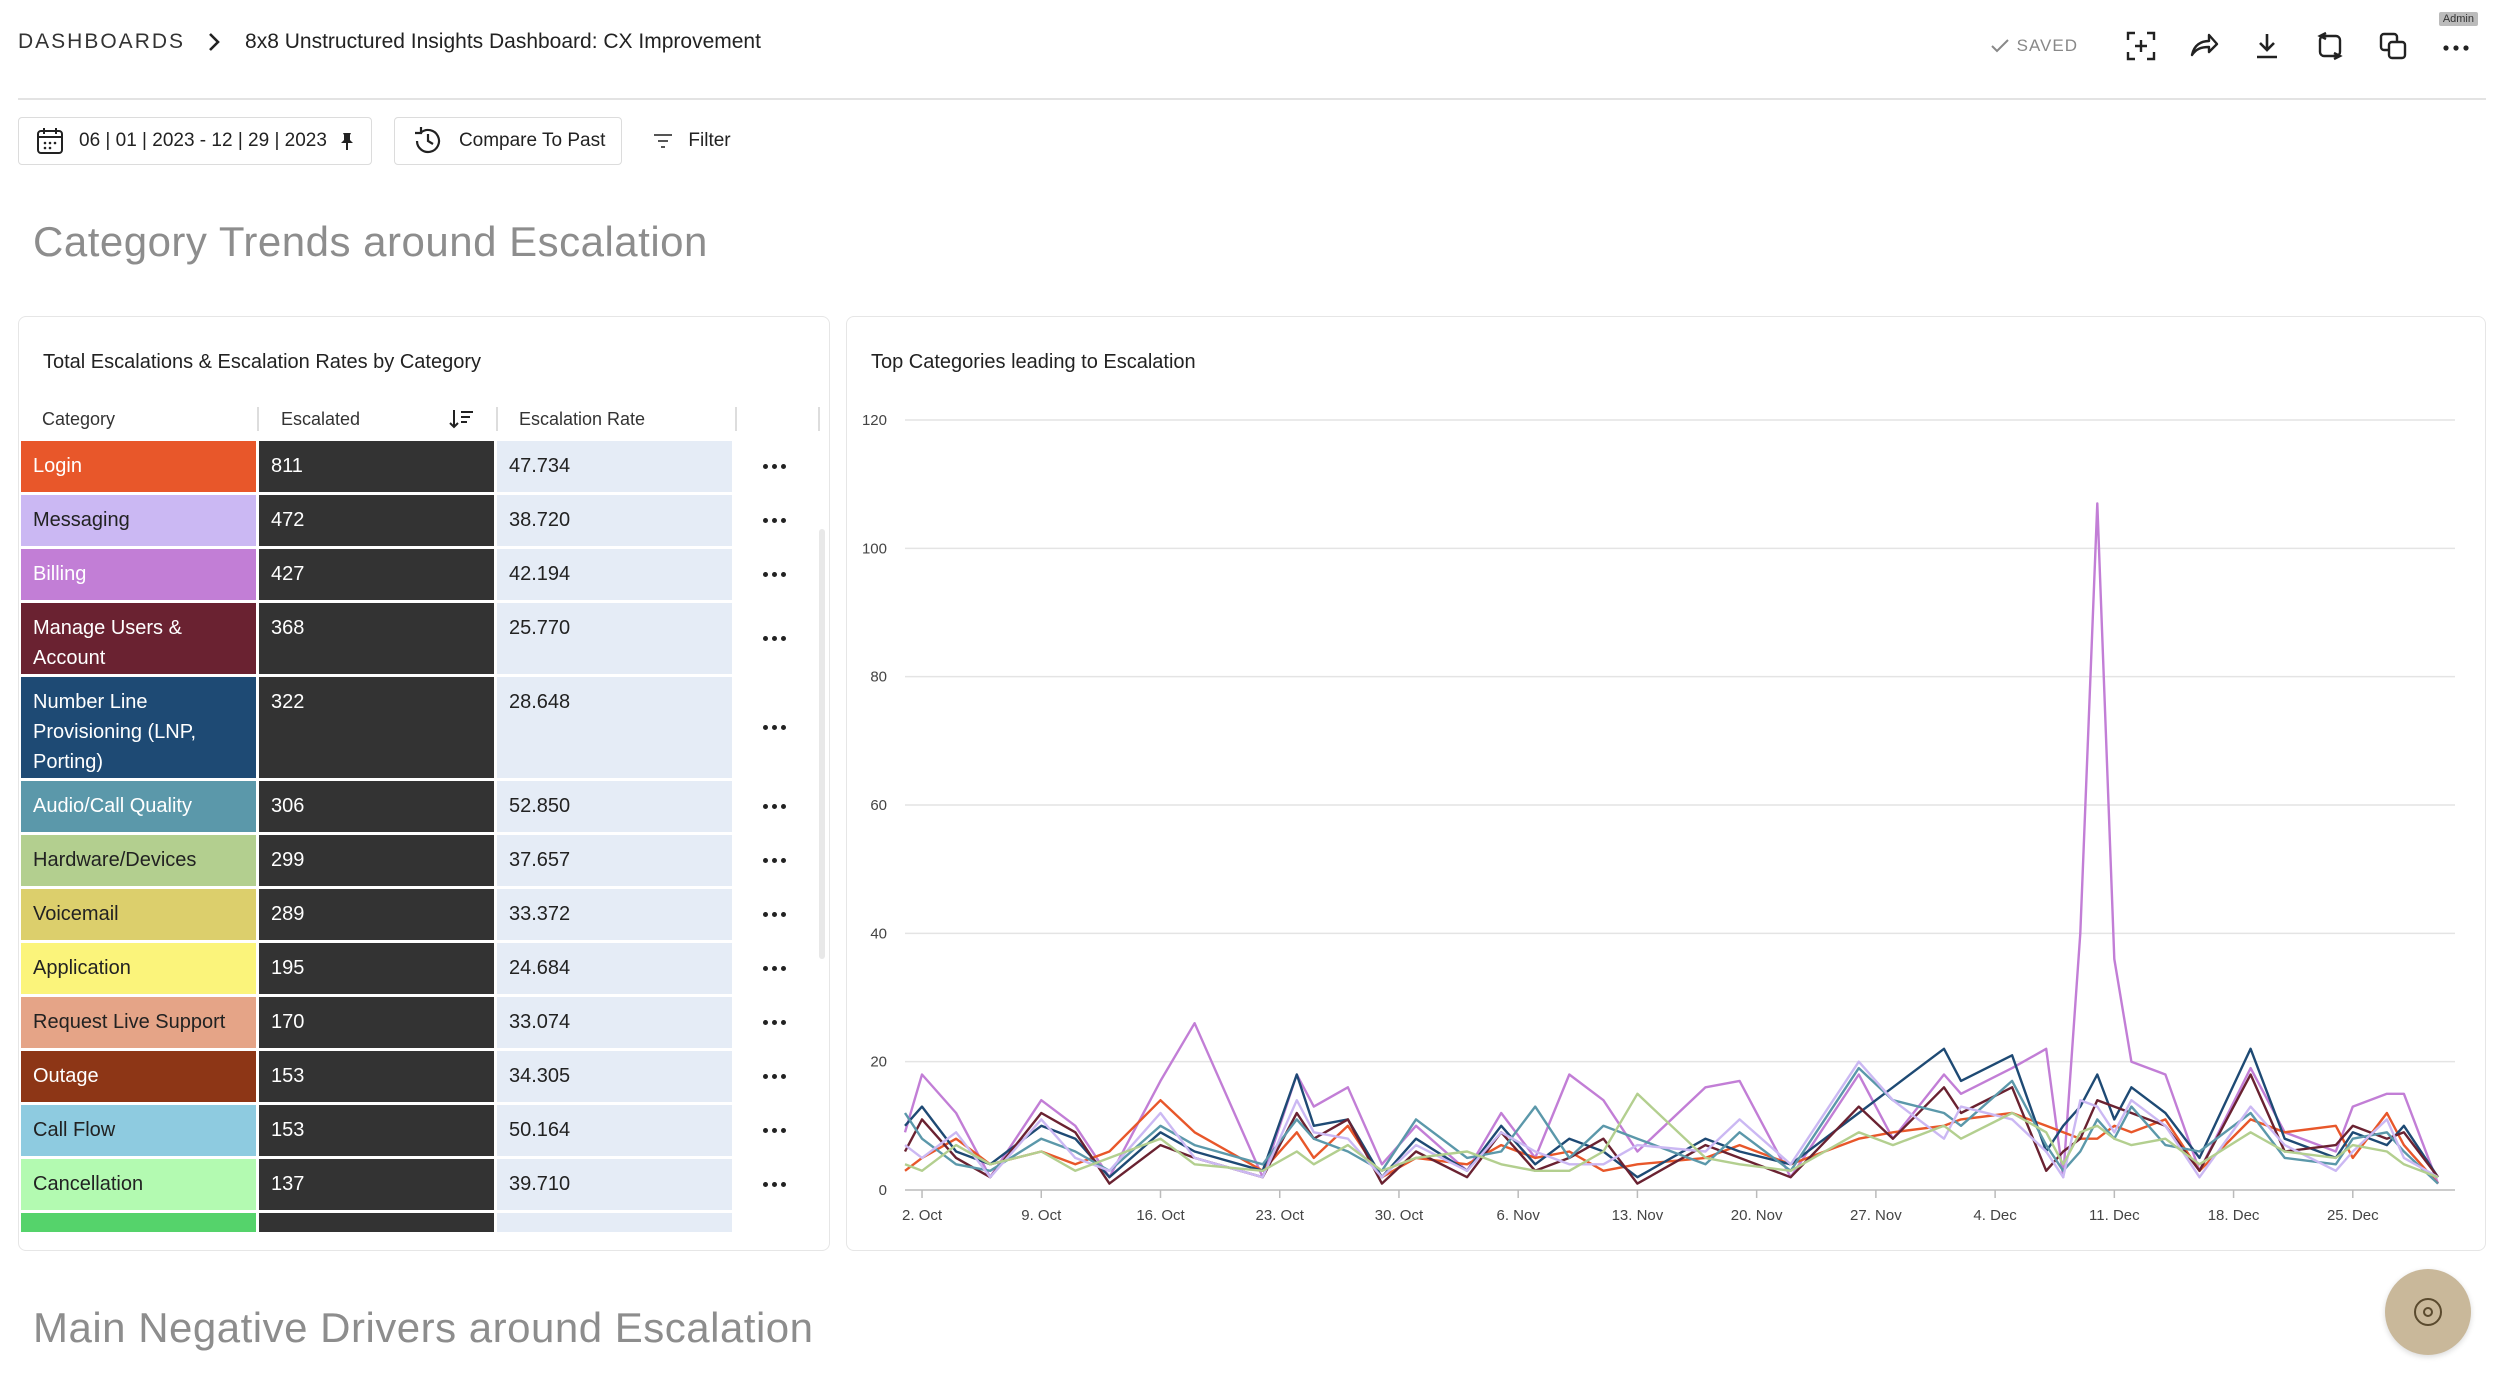 The width and height of the screenshot is (2496, 1380). Describe the element at coordinates (138, 806) in the screenshot. I see `category-cell: Audio/Call Quality` at that location.